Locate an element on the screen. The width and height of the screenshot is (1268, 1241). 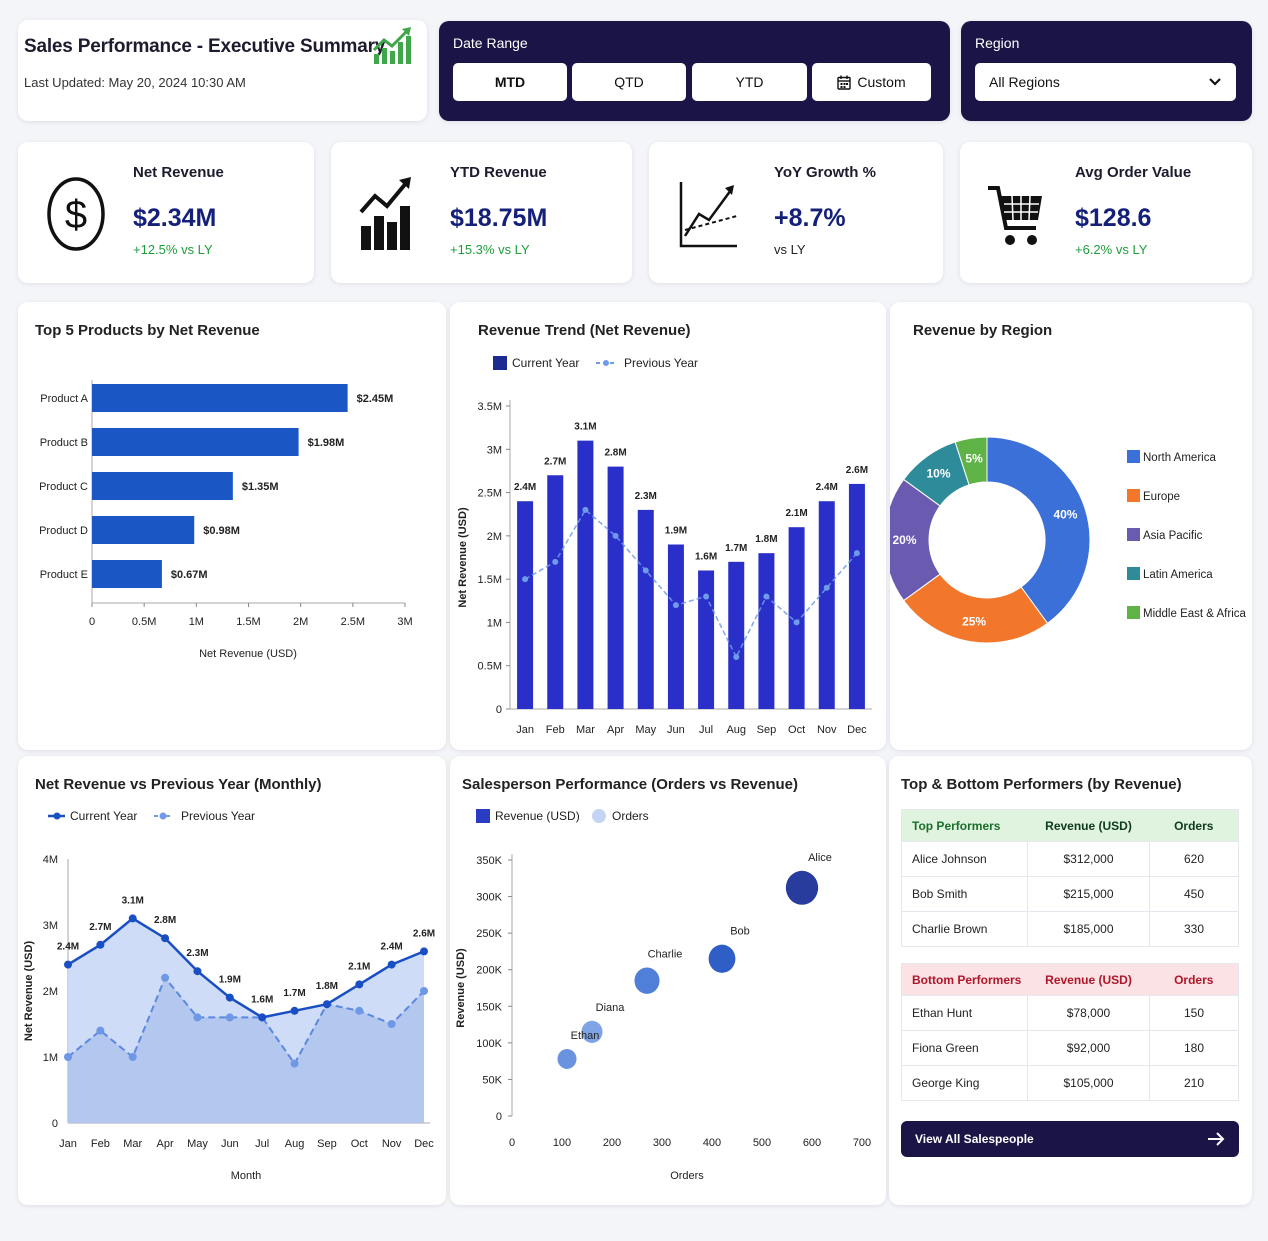
date-mtd-button: MTD is located at coordinates (510, 82).